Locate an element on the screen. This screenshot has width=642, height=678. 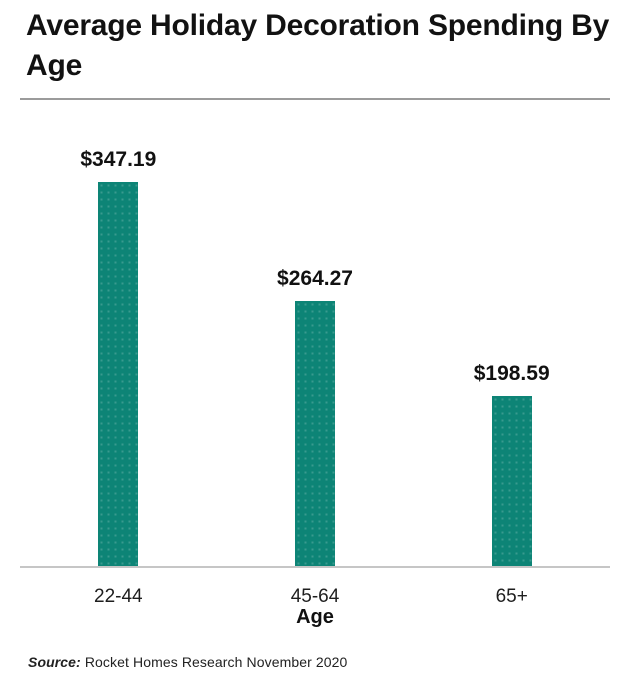
x-axis-line is located at coordinates (315, 567).